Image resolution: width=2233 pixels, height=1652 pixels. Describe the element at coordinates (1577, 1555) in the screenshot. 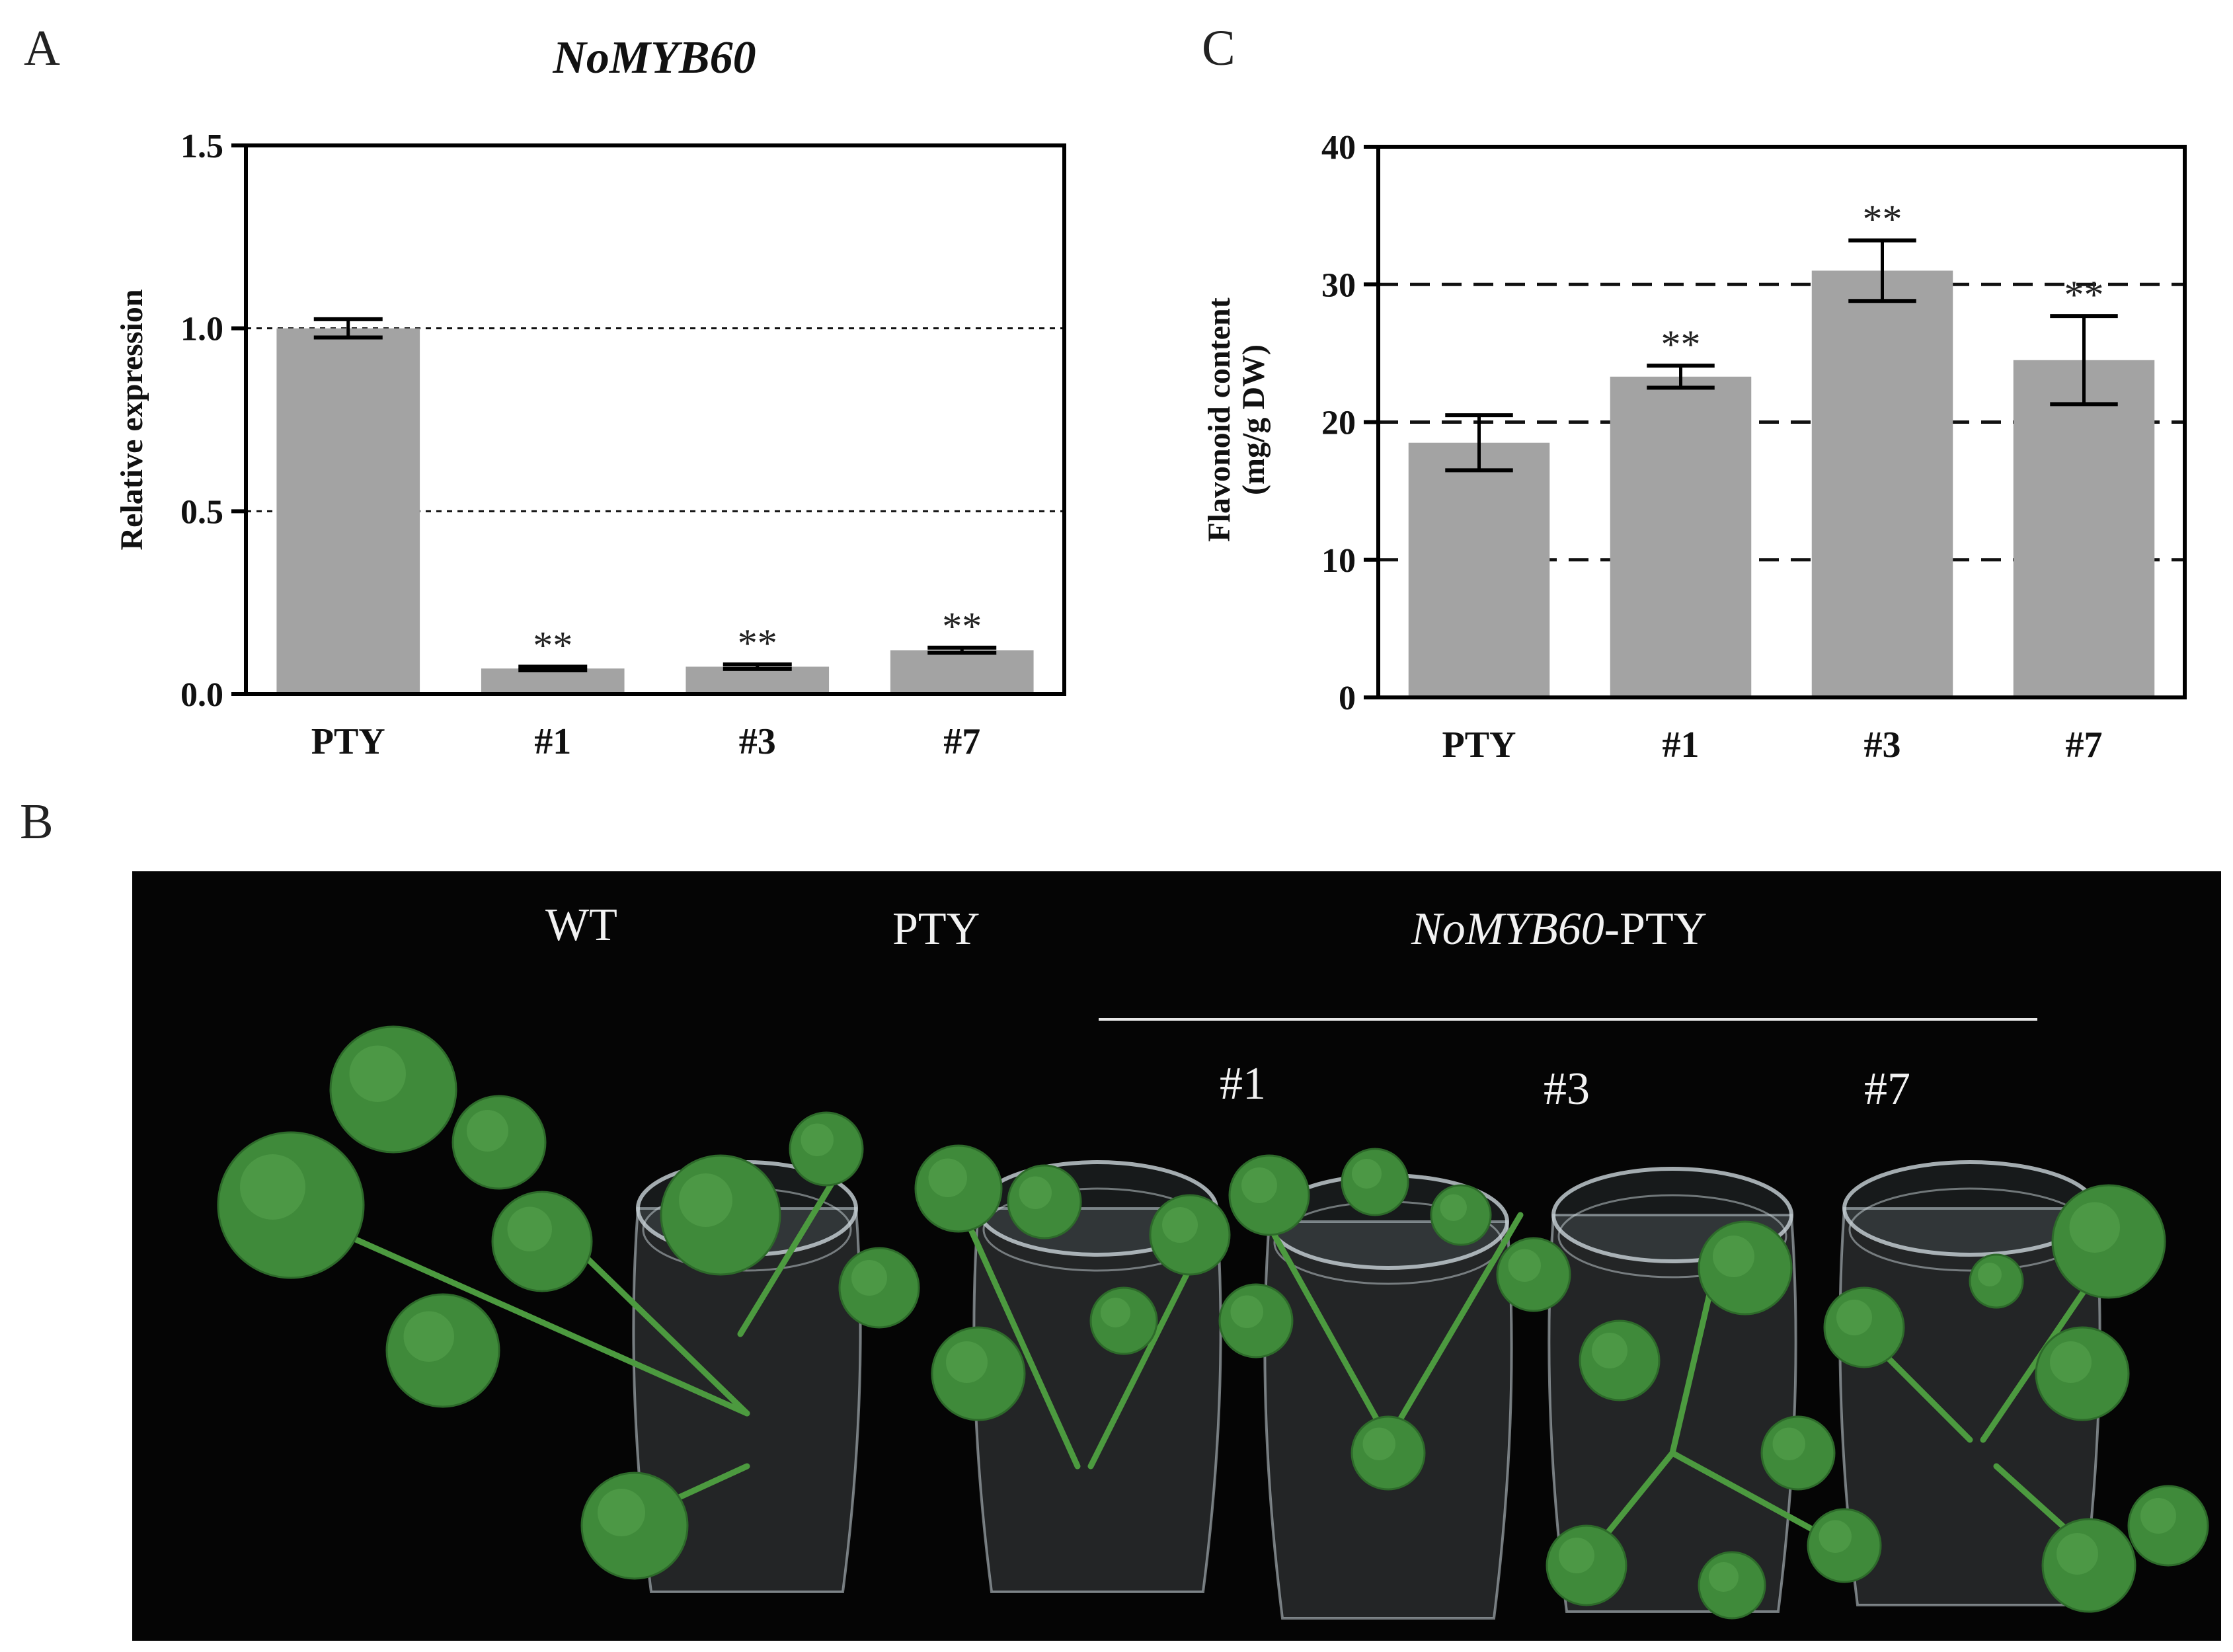

I see `leaf-line3-4-highlight` at that location.